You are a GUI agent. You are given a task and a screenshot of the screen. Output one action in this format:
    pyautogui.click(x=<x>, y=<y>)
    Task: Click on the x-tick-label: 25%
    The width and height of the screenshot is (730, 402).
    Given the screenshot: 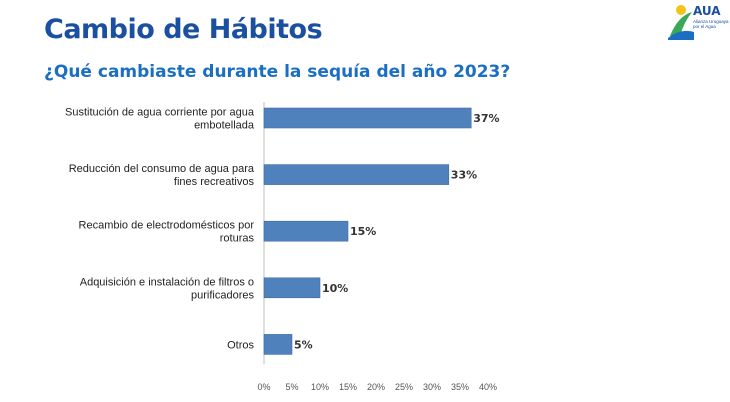 What is the action you would take?
    pyautogui.click(x=404, y=387)
    